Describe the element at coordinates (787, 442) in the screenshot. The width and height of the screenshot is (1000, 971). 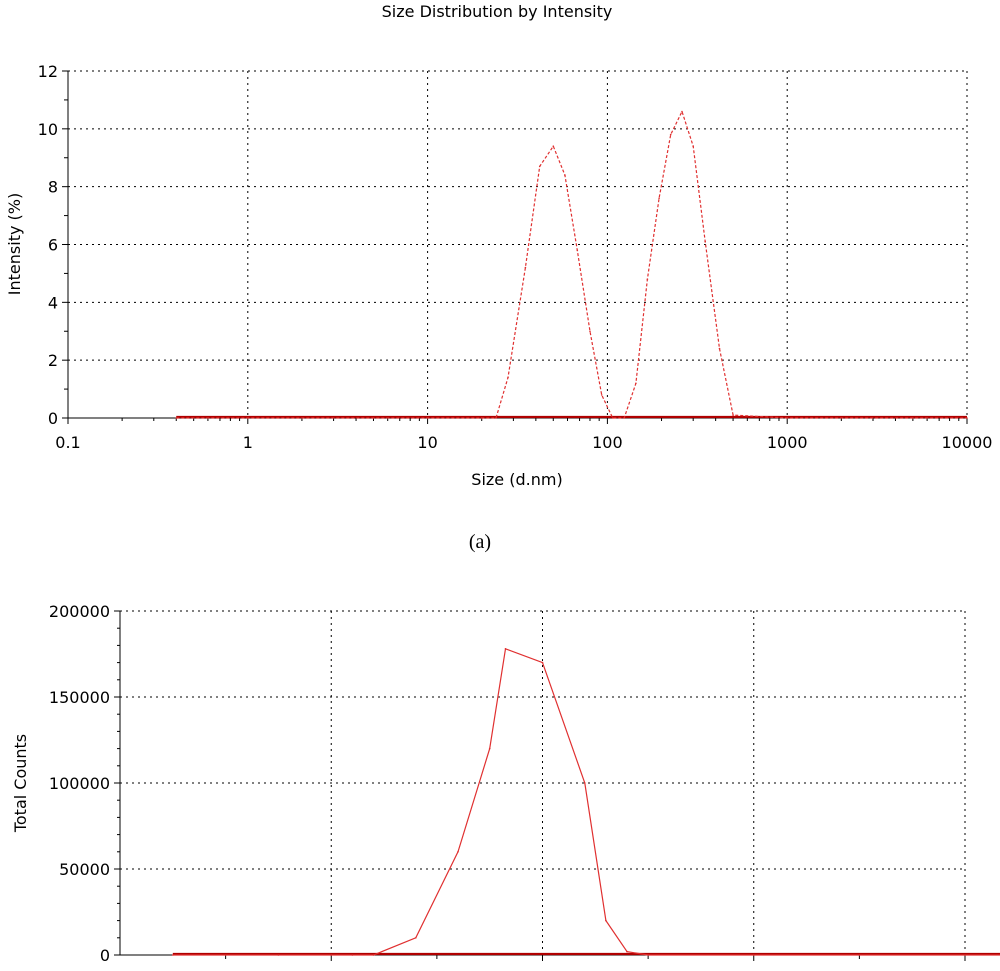
I see `chart-a-x-tick-label: 1000` at that location.